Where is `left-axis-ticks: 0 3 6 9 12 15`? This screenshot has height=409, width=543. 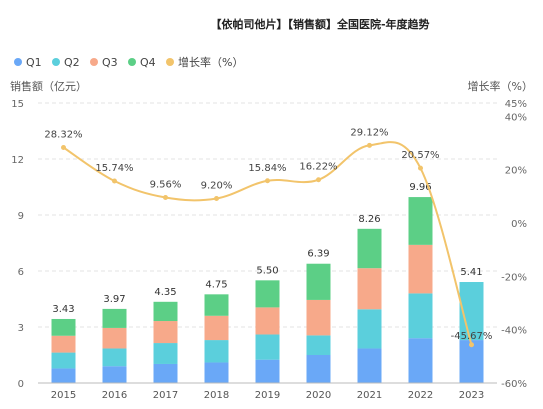 left-axis-ticks: 0 3 6 9 12 15 is located at coordinates (17, 244).